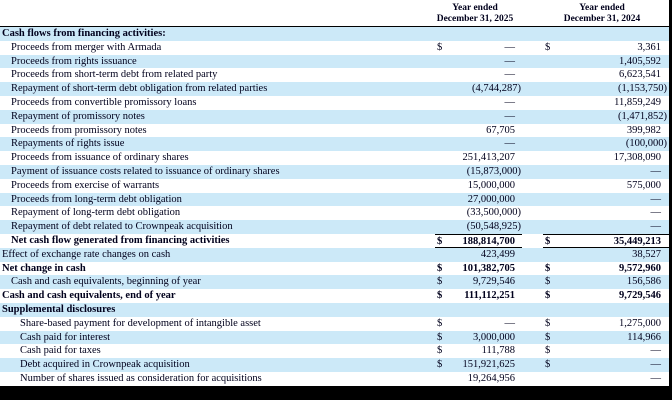 Image resolution: width=672 pixels, height=400 pixels. Describe the element at coordinates (484, 240) in the screenshot. I see `amount-2025: 188,814,700` at that location.